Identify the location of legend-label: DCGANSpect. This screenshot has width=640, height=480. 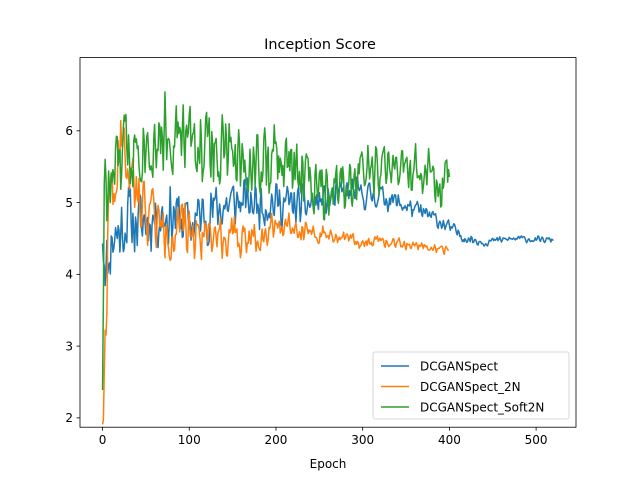
(459, 366).